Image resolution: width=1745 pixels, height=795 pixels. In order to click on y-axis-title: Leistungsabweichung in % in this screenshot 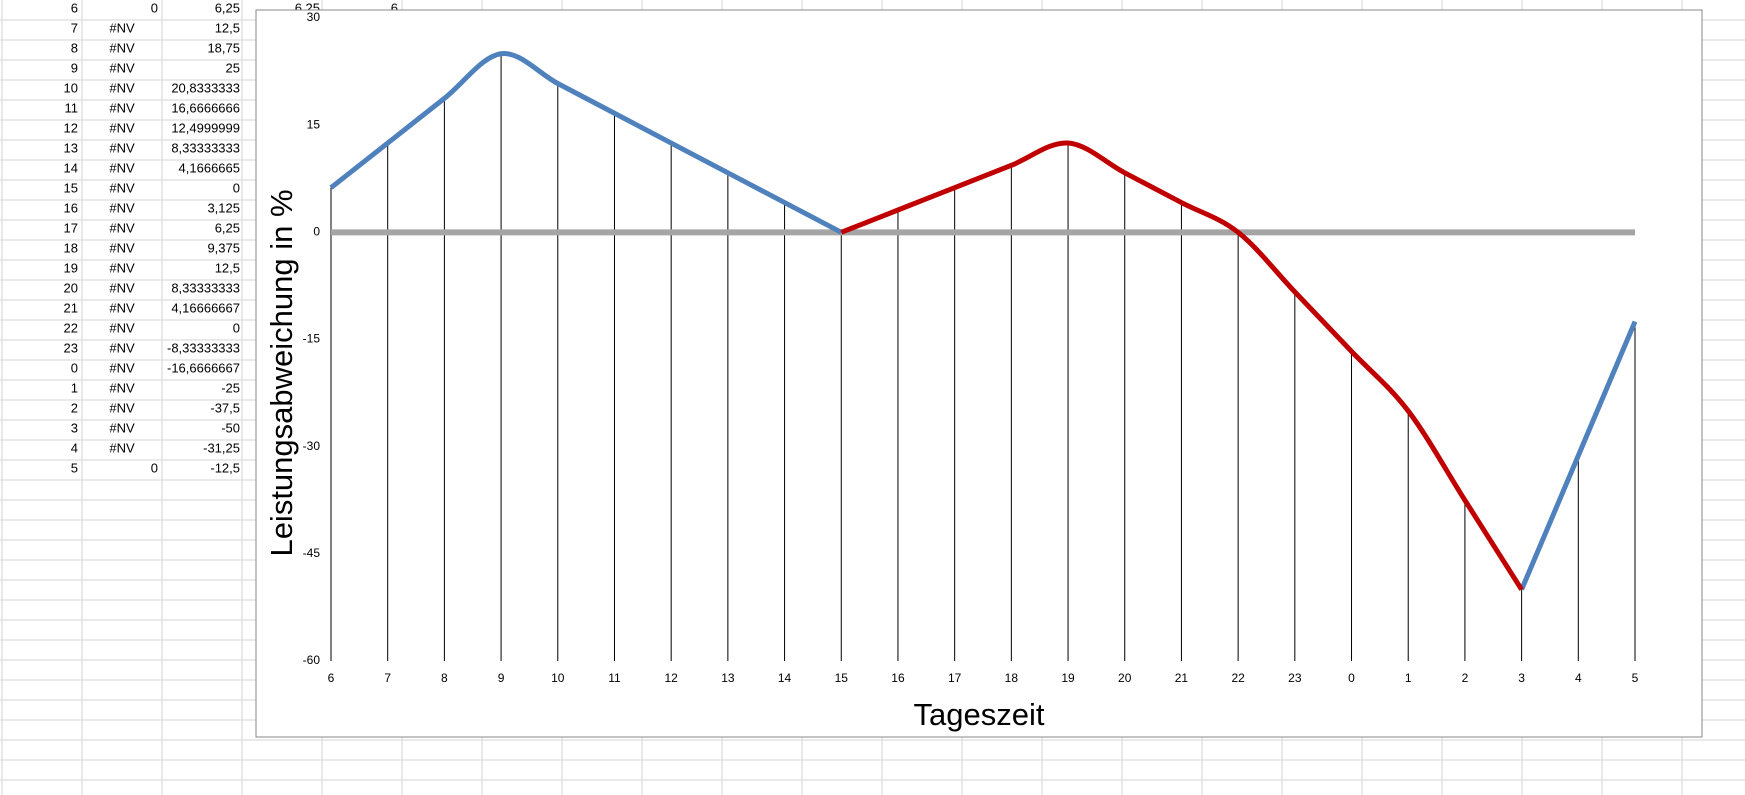, I will do `click(281, 372)`.